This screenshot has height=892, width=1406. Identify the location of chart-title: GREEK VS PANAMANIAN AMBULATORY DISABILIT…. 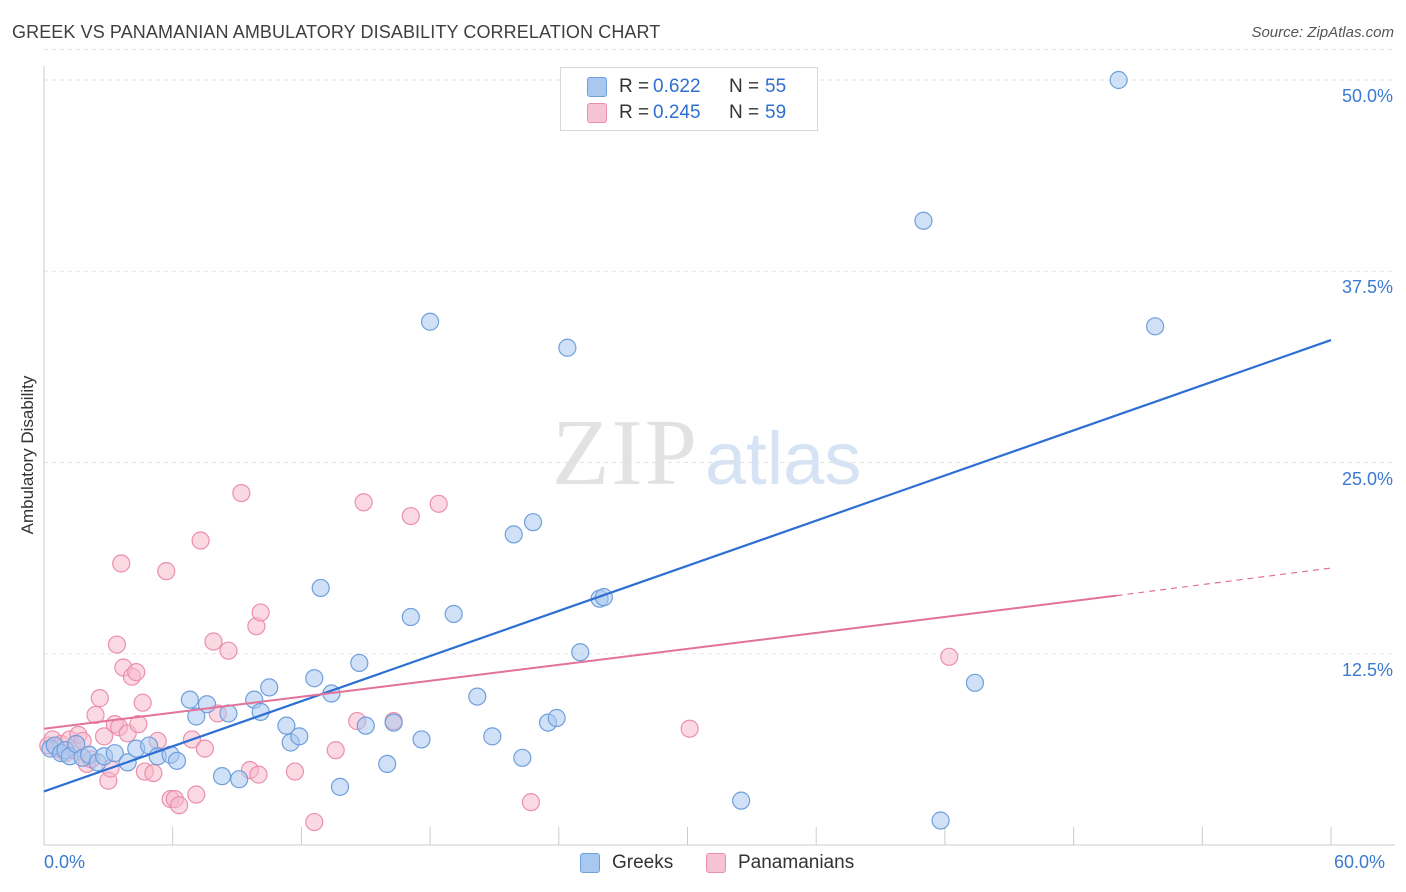
(336, 32).